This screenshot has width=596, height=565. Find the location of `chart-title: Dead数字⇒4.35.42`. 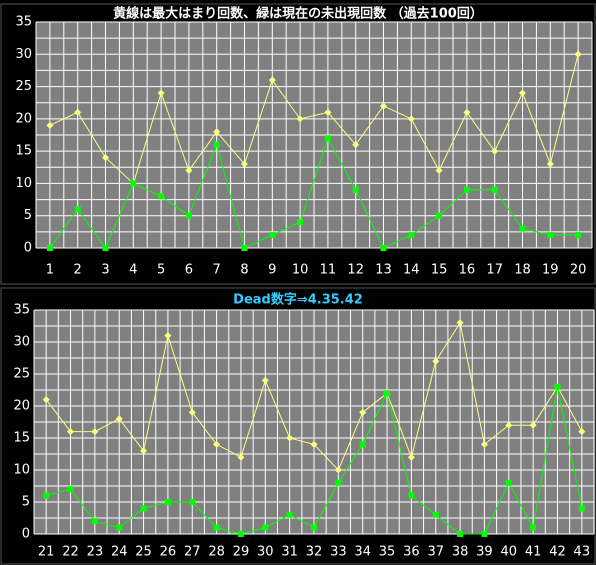

chart-title: Dead数字⇒4.35.42 is located at coordinates (298, 300).